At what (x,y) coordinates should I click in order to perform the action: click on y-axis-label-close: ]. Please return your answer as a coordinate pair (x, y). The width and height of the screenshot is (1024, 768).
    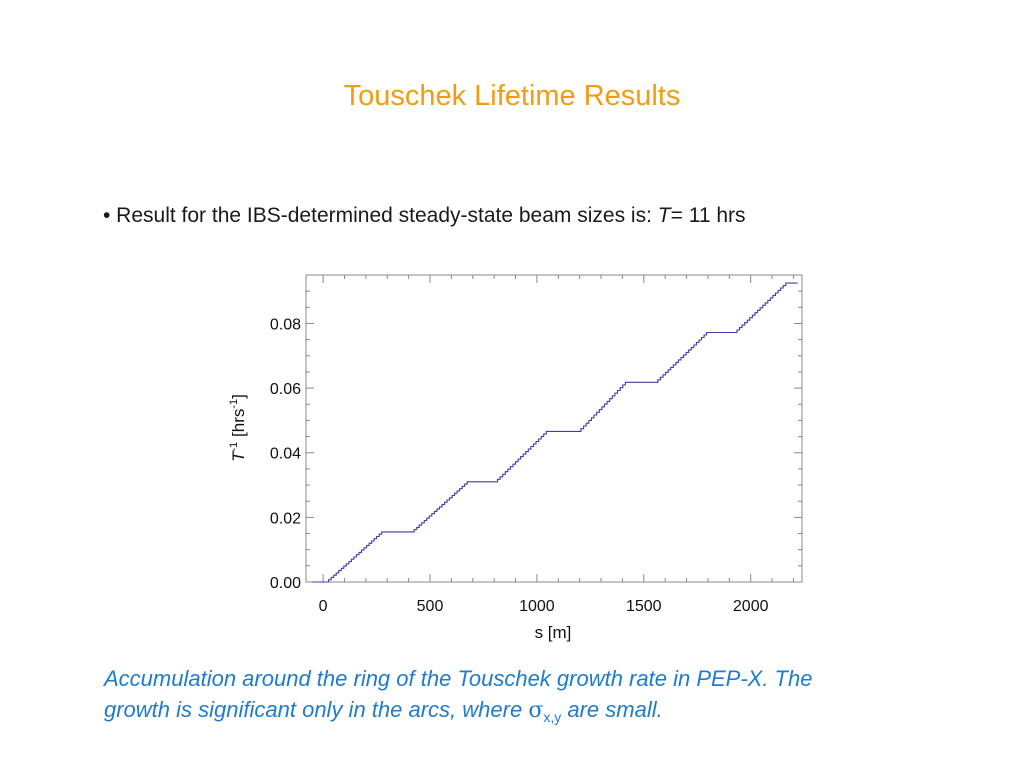
    Looking at the image, I should click on (238, 396).